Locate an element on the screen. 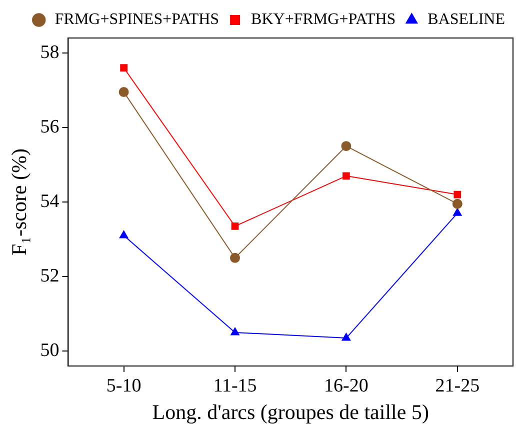 The width and height of the screenshot is (525, 428). y-tick-label: 50 is located at coordinates (50, 351).